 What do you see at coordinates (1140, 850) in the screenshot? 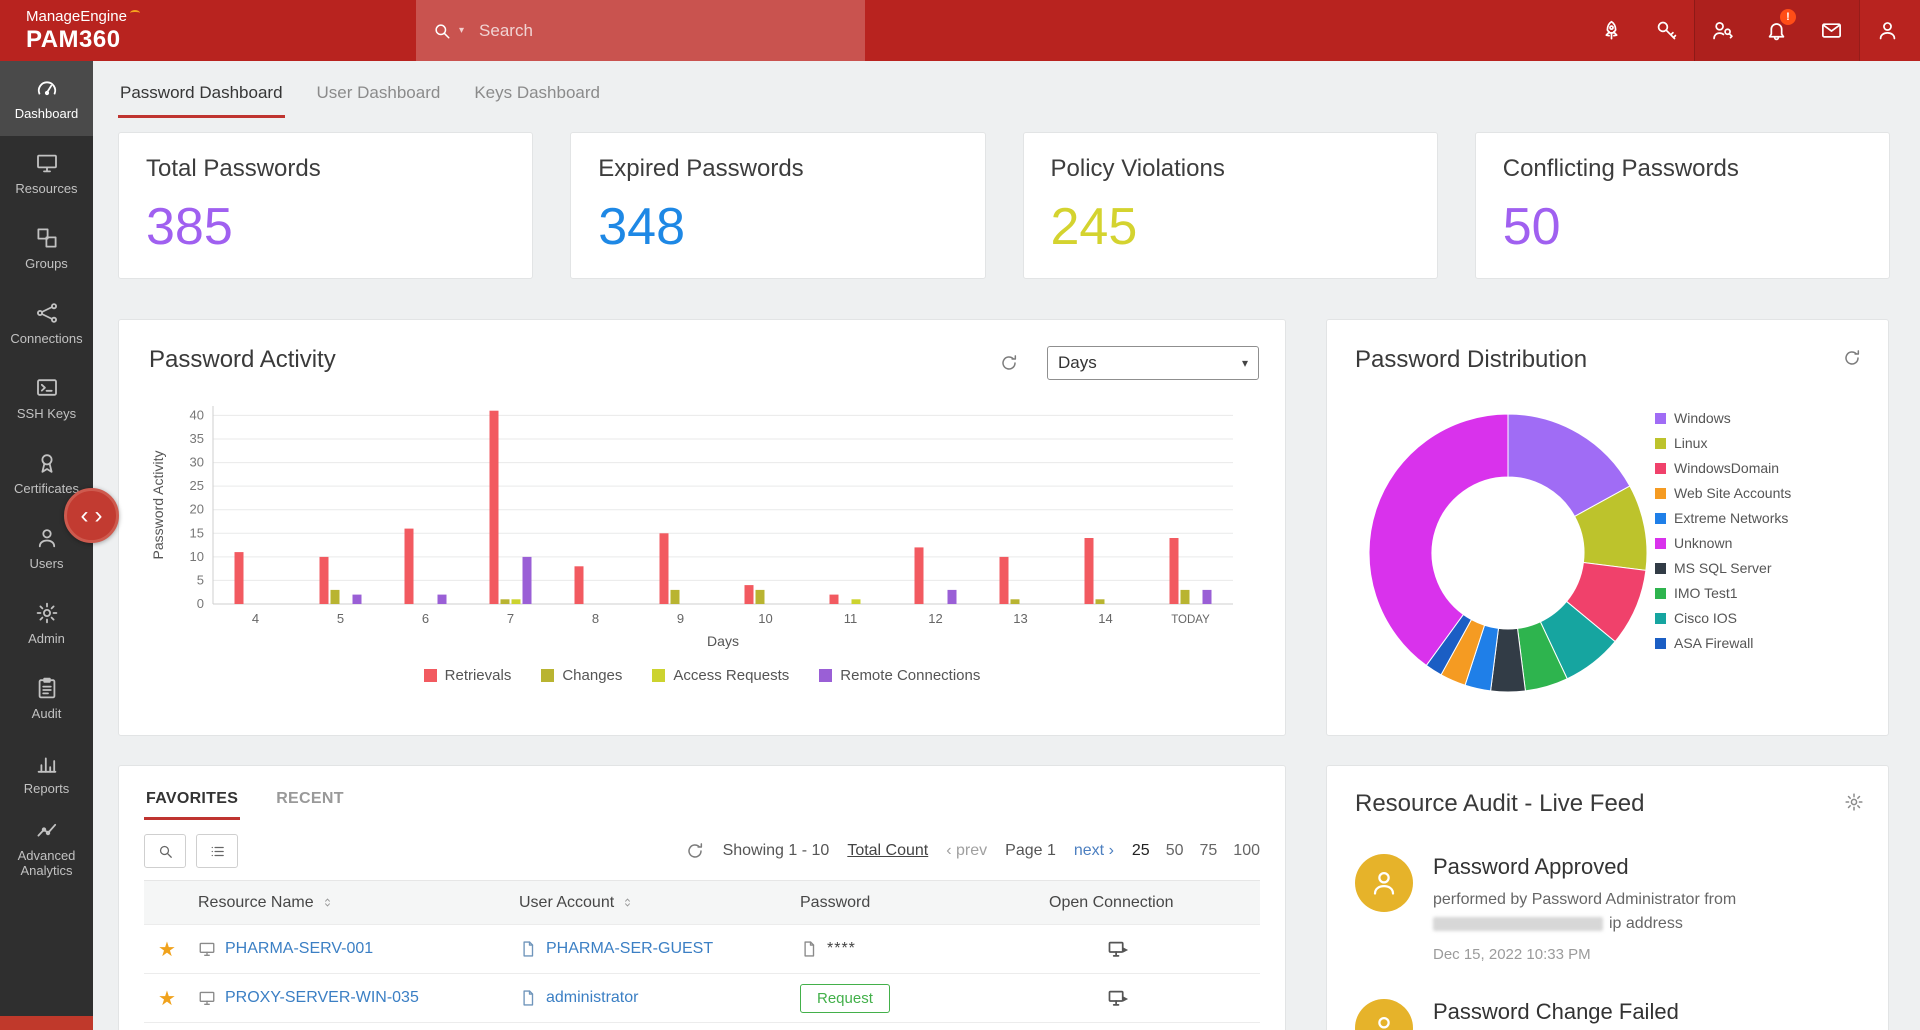
I see `page-size-25: 25` at bounding box center [1140, 850].